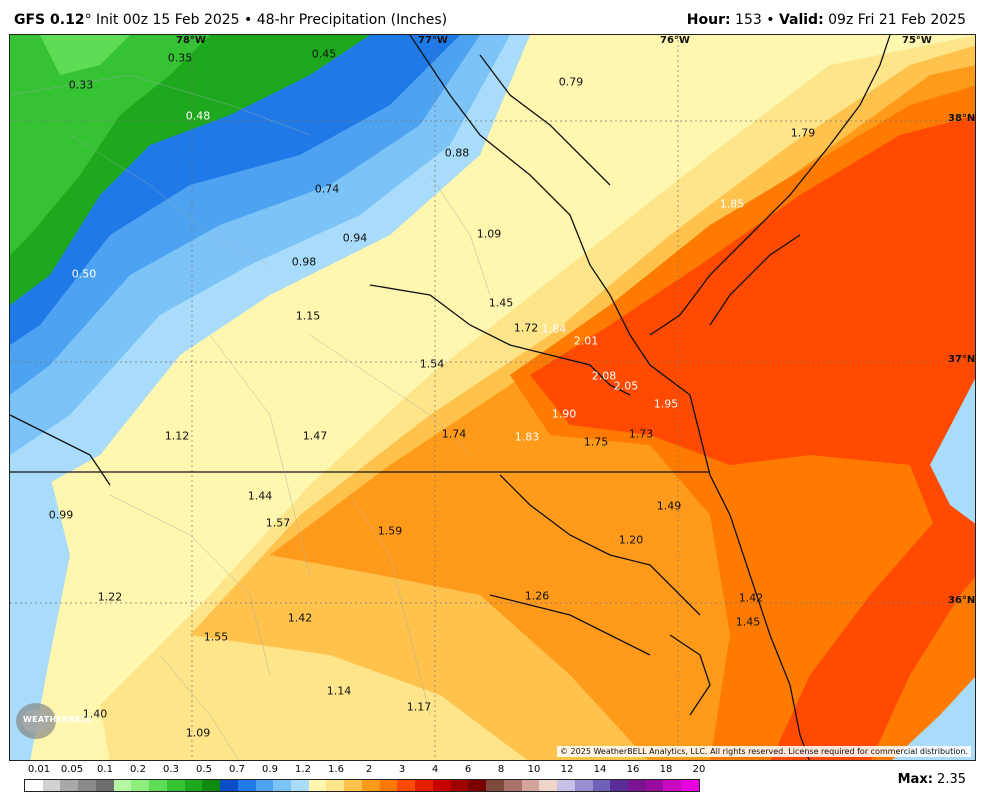 The height and width of the screenshot is (808, 984). Describe the element at coordinates (526, 328) in the screenshot. I see `precip-value-label: 1.72` at that location.